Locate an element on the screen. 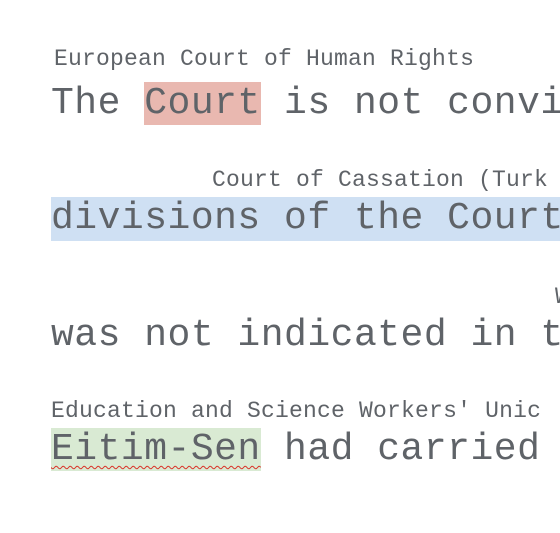  entity-label-court-of-cassation: Court of Cassation (Turk is located at coordinates (380, 180).